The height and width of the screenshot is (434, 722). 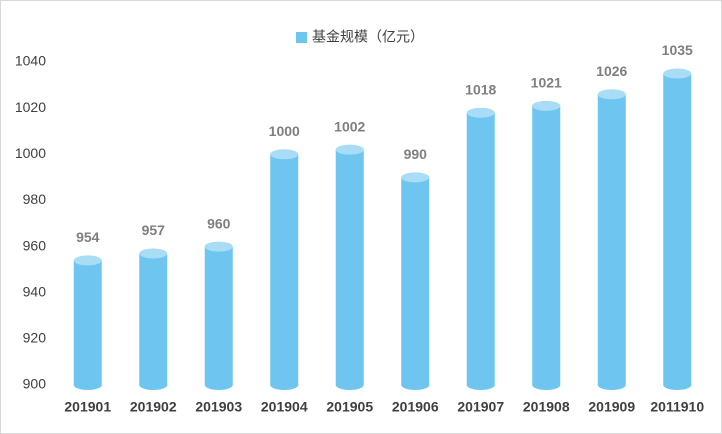 I want to click on x-tick-label: 201905, so click(x=349, y=407).